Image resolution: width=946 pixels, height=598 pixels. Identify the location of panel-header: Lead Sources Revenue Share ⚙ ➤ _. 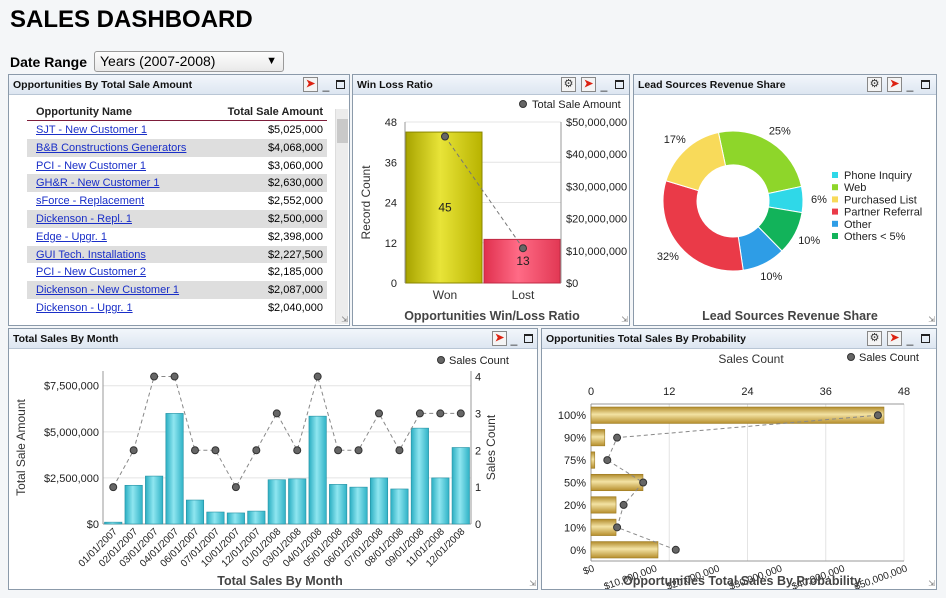
(785, 85).